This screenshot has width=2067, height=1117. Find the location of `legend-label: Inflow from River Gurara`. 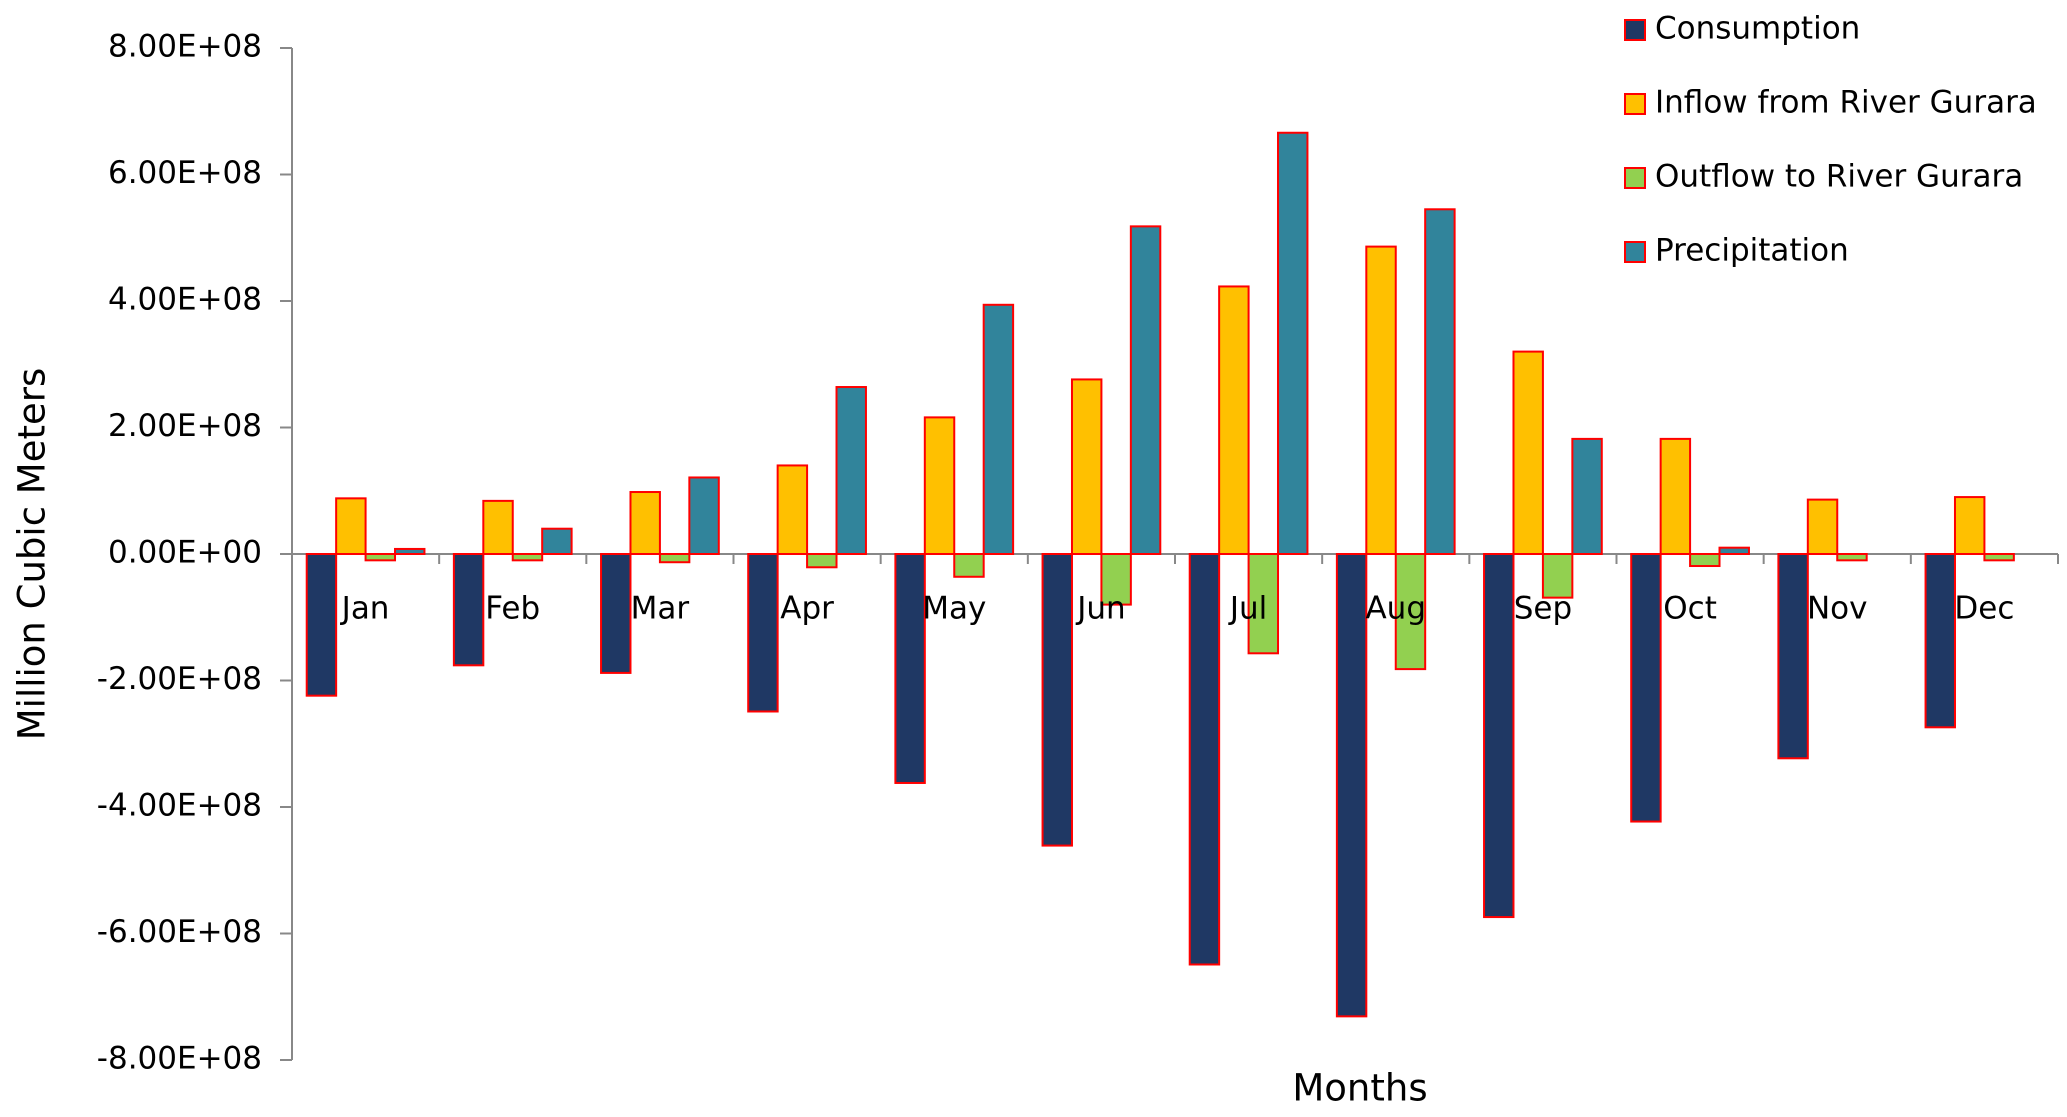

legend-label: Inflow from River Gurara is located at coordinates (1846, 103).